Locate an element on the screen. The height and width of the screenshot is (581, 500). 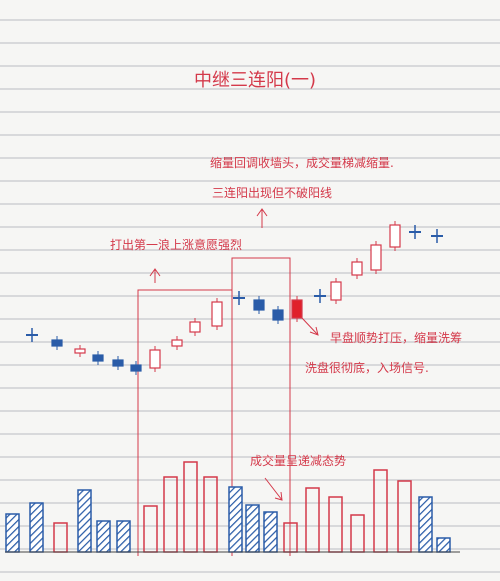
title: 中继三连阳(一) is located at coordinates (255, 80).